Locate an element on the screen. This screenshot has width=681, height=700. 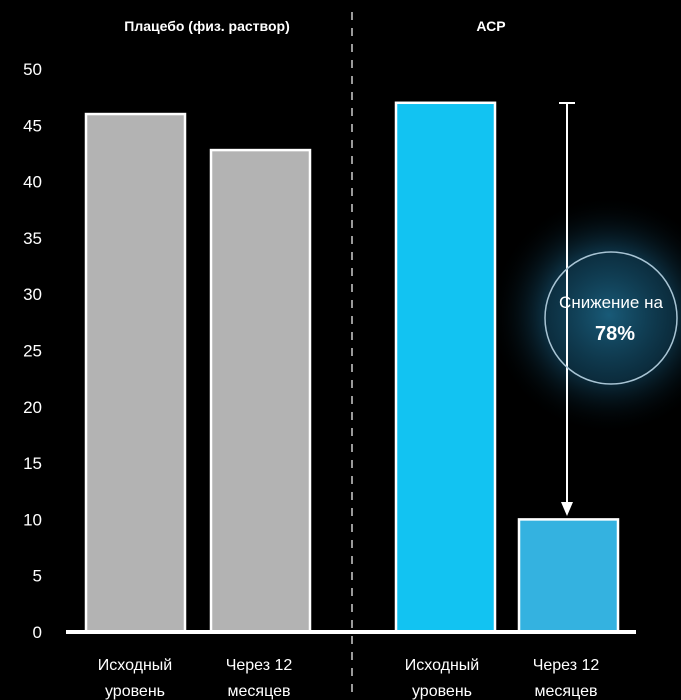
y-tick-labels: 0 5 10 15 20 25 30 35 40 45 50 is located at coordinates (32, 351).